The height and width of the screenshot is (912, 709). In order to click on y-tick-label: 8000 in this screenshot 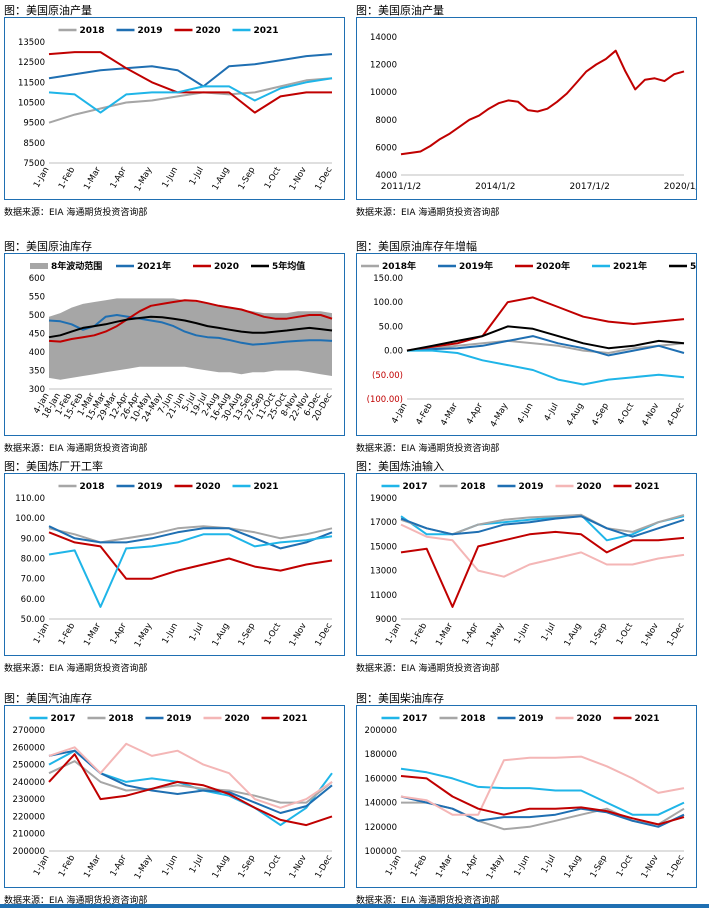, I will do `click(386, 121)`.